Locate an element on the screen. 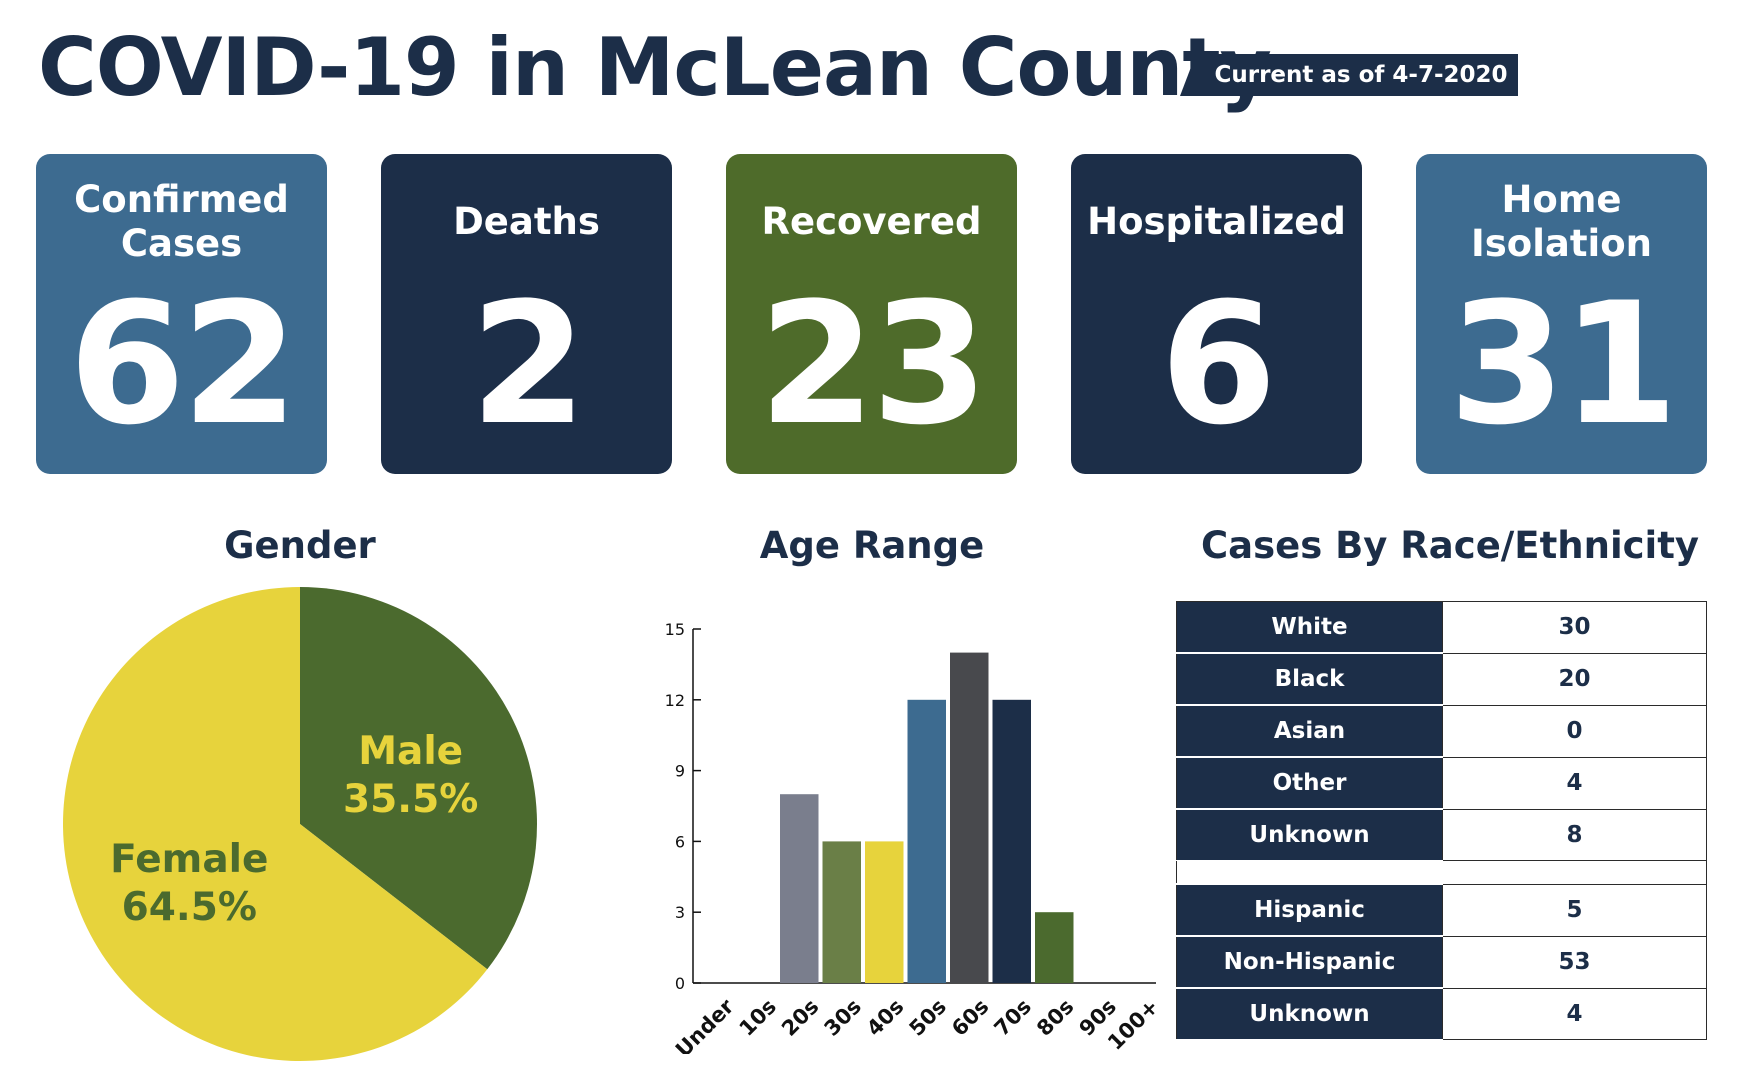 The height and width of the screenshot is (1080, 1740). table-row: Black 20 is located at coordinates (1441, 679).